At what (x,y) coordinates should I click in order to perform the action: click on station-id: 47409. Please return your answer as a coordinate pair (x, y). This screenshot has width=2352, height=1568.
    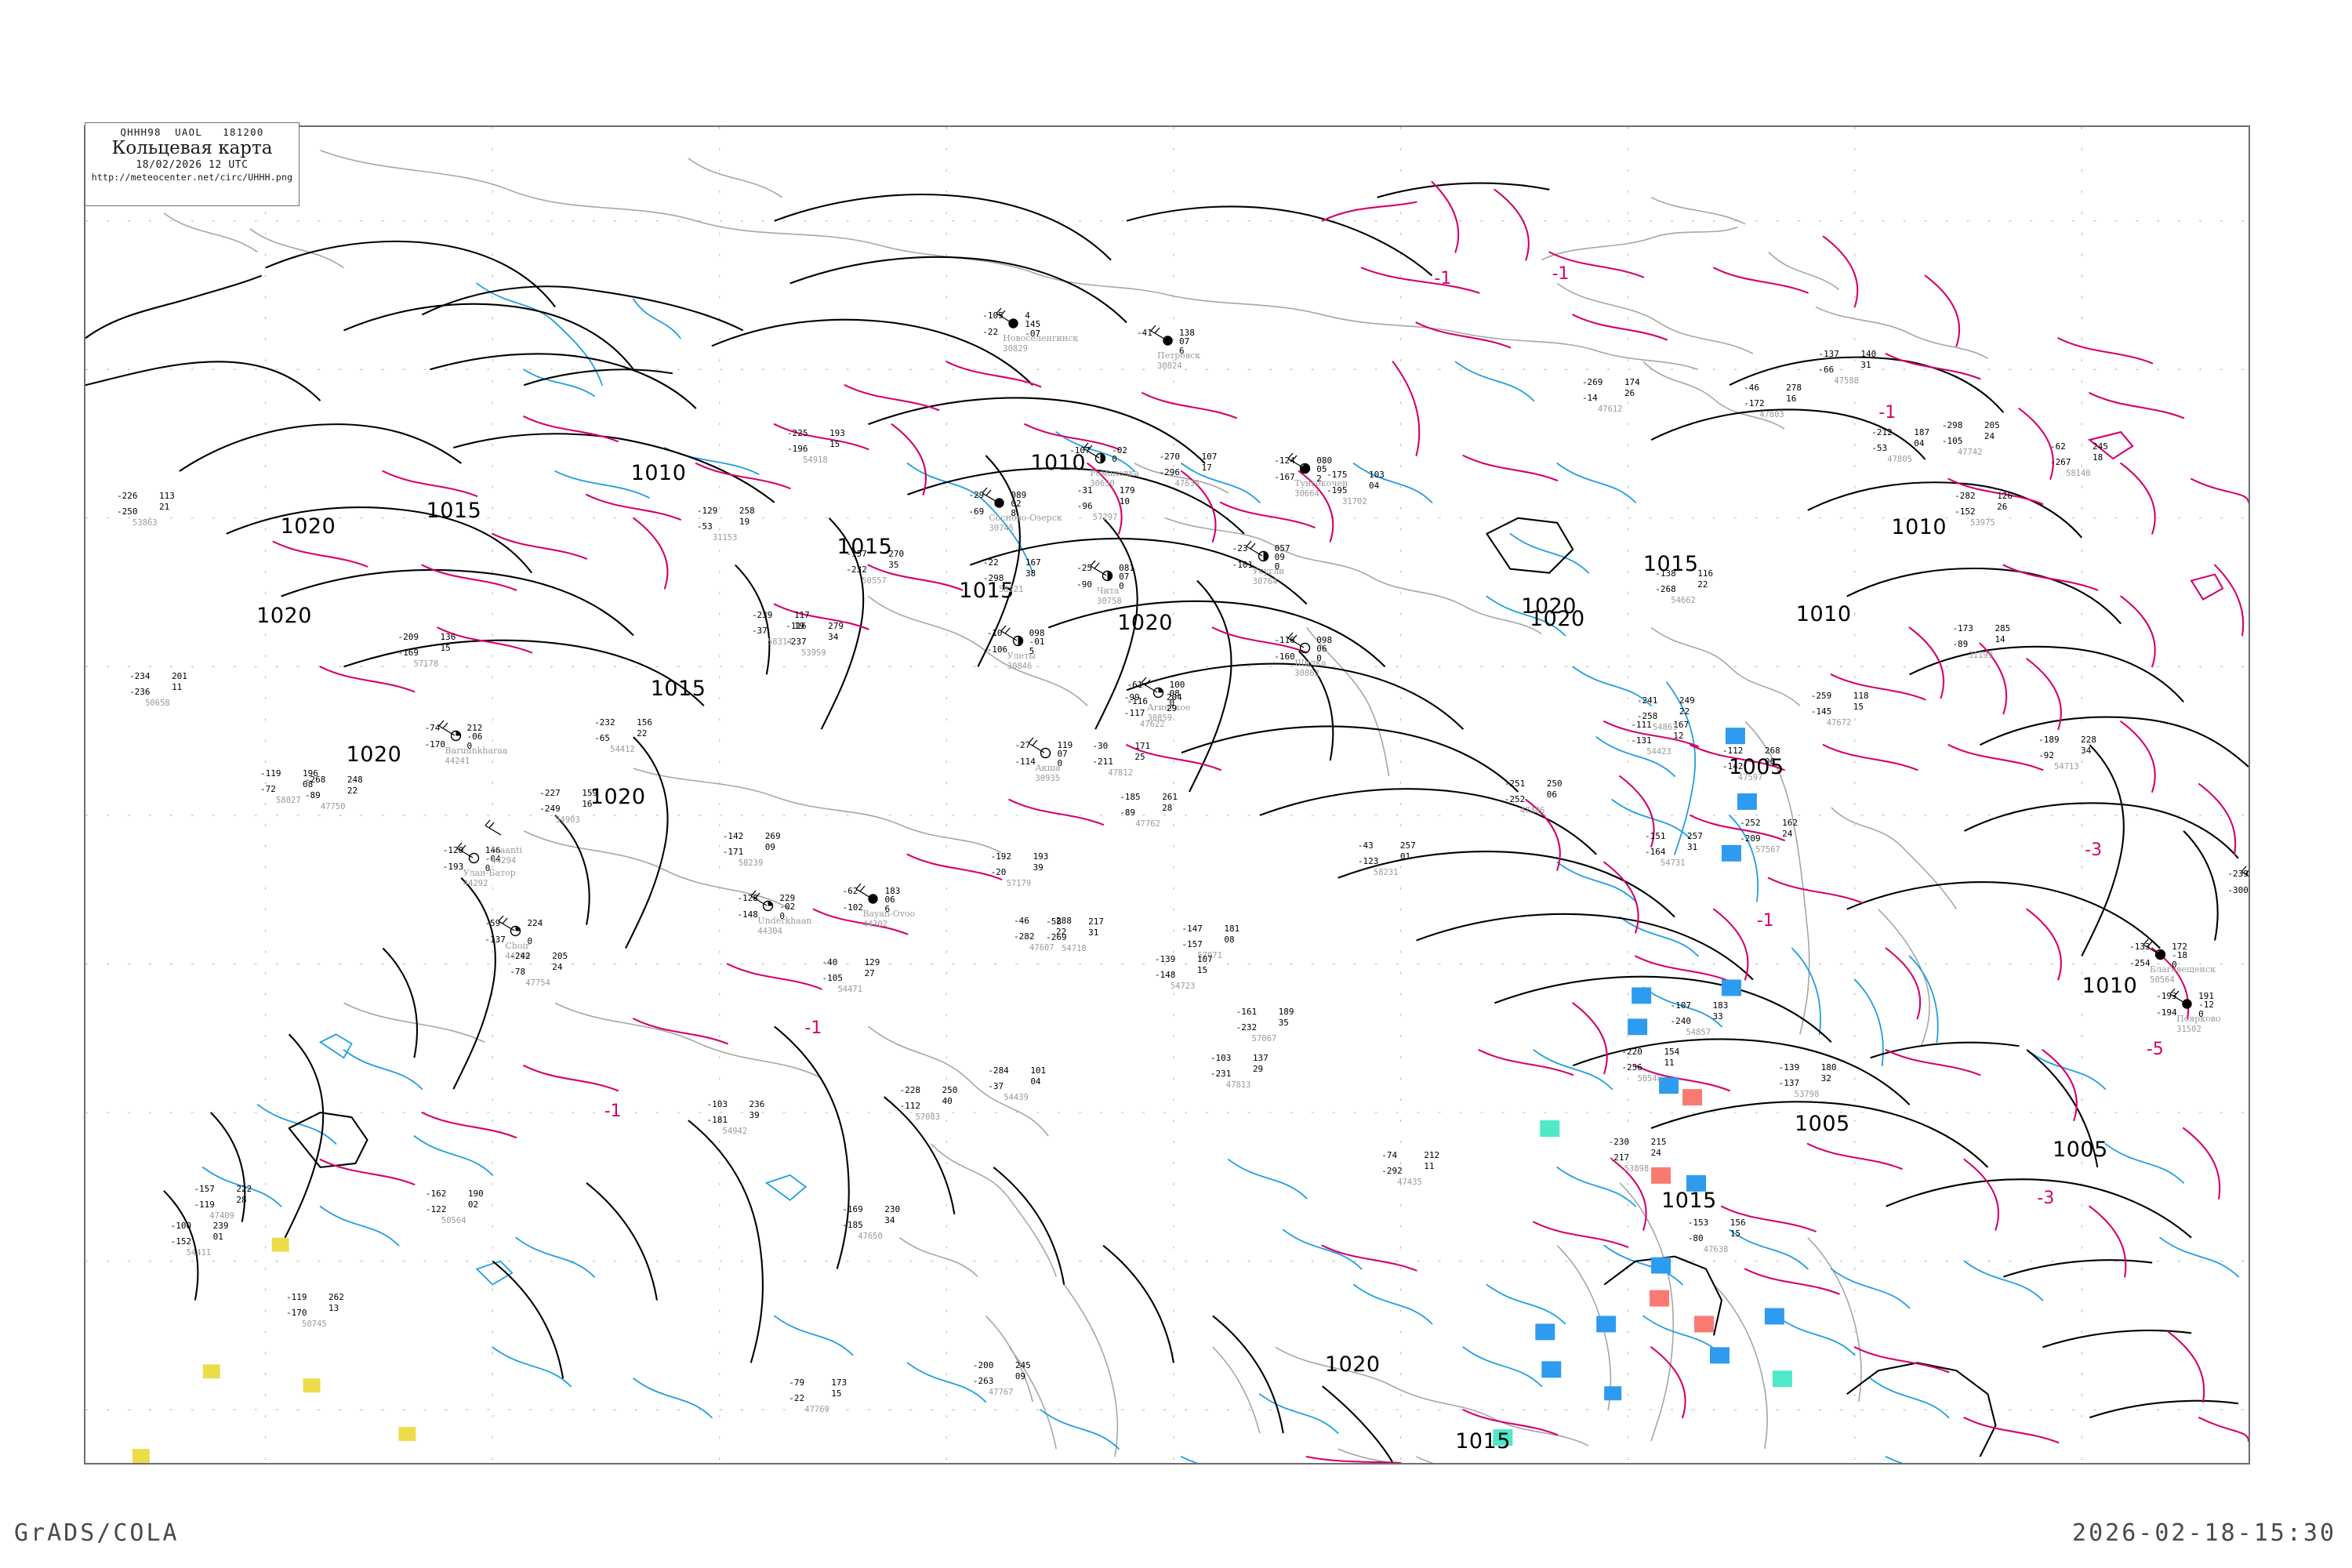
    Looking at the image, I should click on (221, 1216).